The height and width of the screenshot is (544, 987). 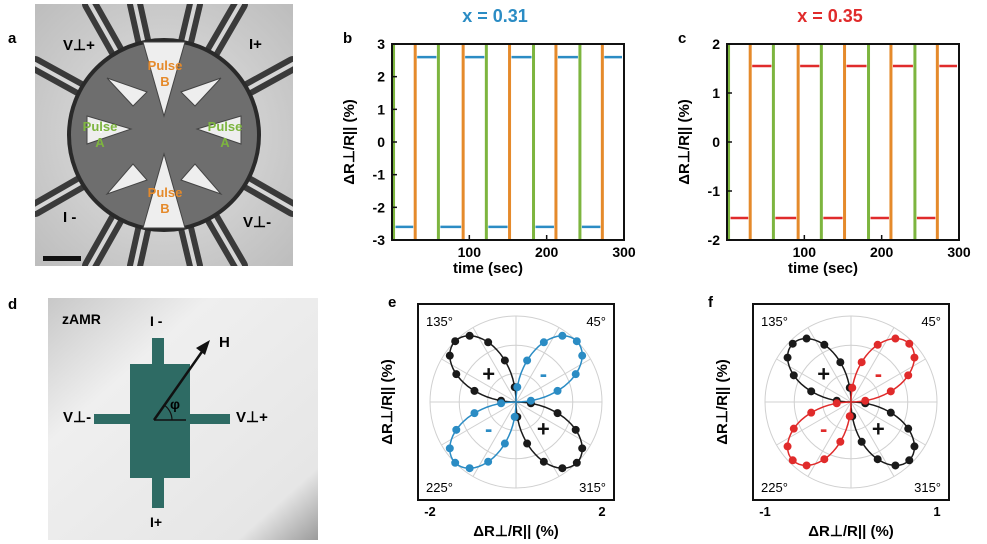 I want to click on chart-c-ytick-label-3: -1, so click(x=714, y=191).